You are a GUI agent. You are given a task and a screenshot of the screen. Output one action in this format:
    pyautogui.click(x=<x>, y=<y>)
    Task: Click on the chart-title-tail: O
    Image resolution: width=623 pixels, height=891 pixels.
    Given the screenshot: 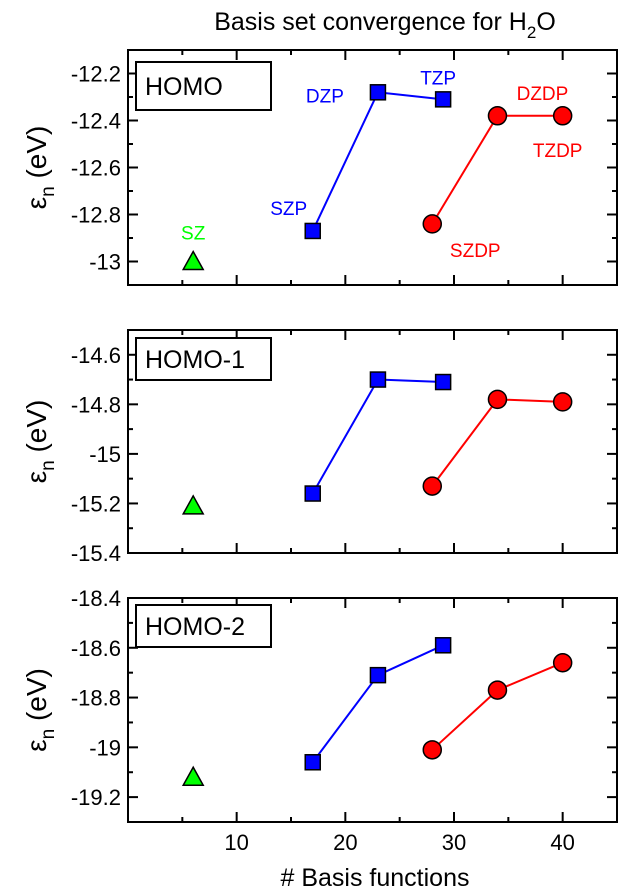 What is the action you would take?
    pyautogui.click(x=545, y=22)
    